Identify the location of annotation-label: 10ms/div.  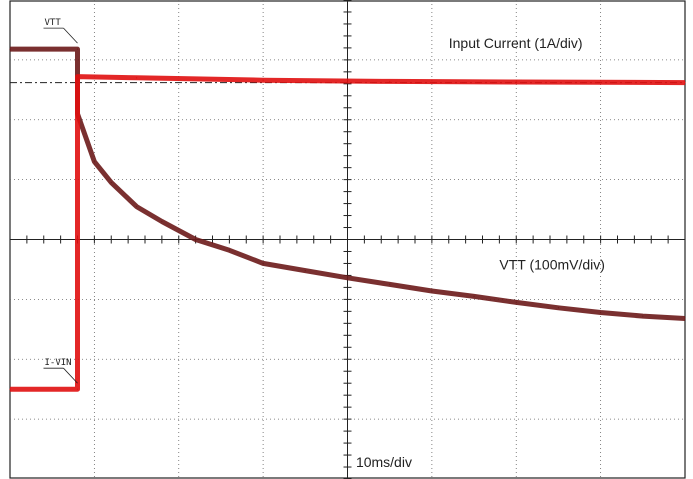
(384, 462).